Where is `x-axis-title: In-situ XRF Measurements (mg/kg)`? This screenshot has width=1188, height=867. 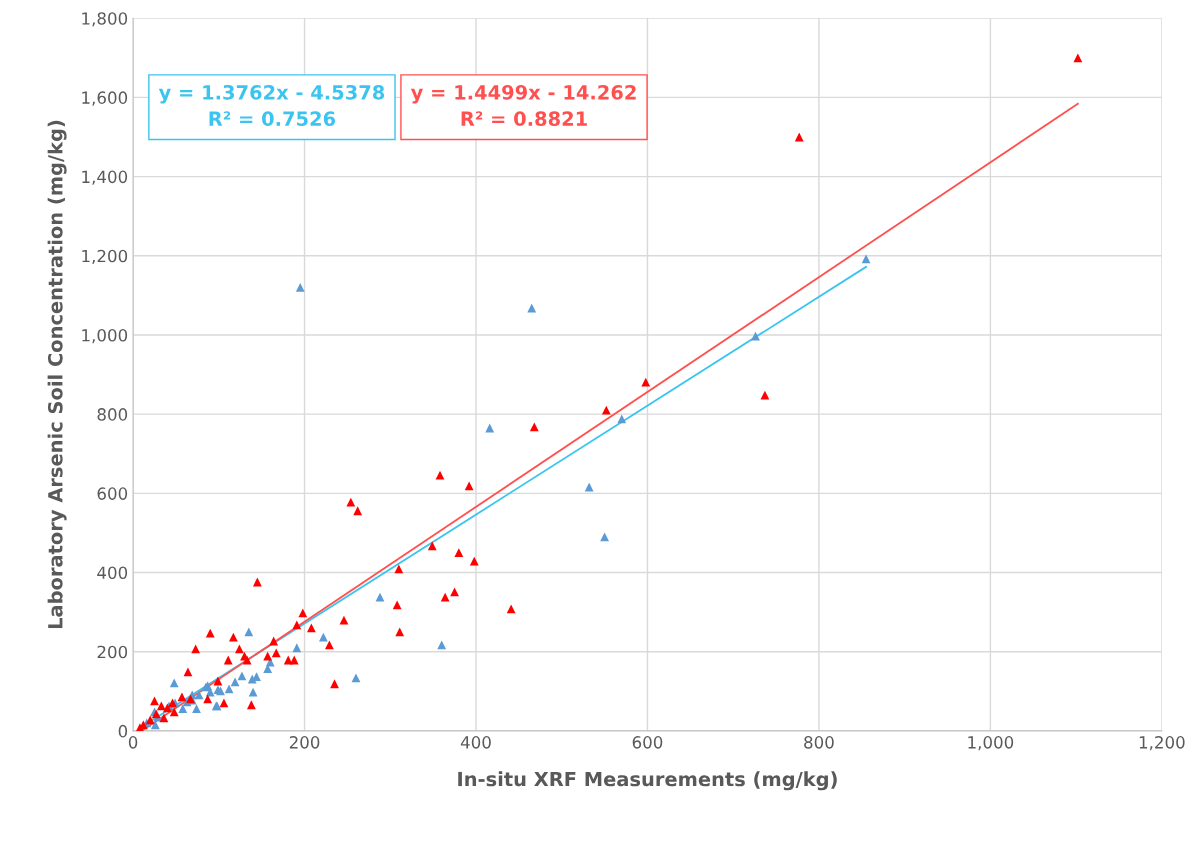
x-axis-title: In-situ XRF Measurements (mg/kg) is located at coordinates (647, 781).